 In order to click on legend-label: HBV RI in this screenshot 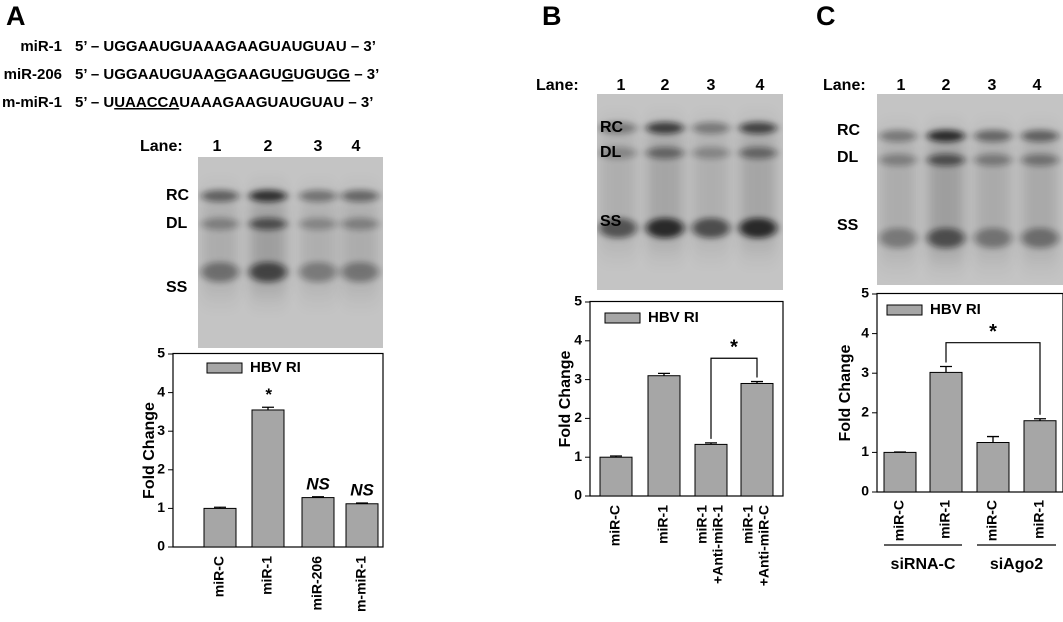, I will do `click(673, 317)`.